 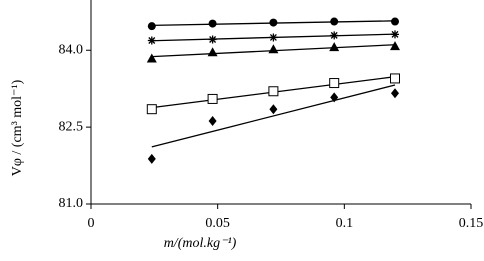 What do you see at coordinates (71, 126) in the screenshot?
I see `y-tick-label: 82.5` at bounding box center [71, 126].